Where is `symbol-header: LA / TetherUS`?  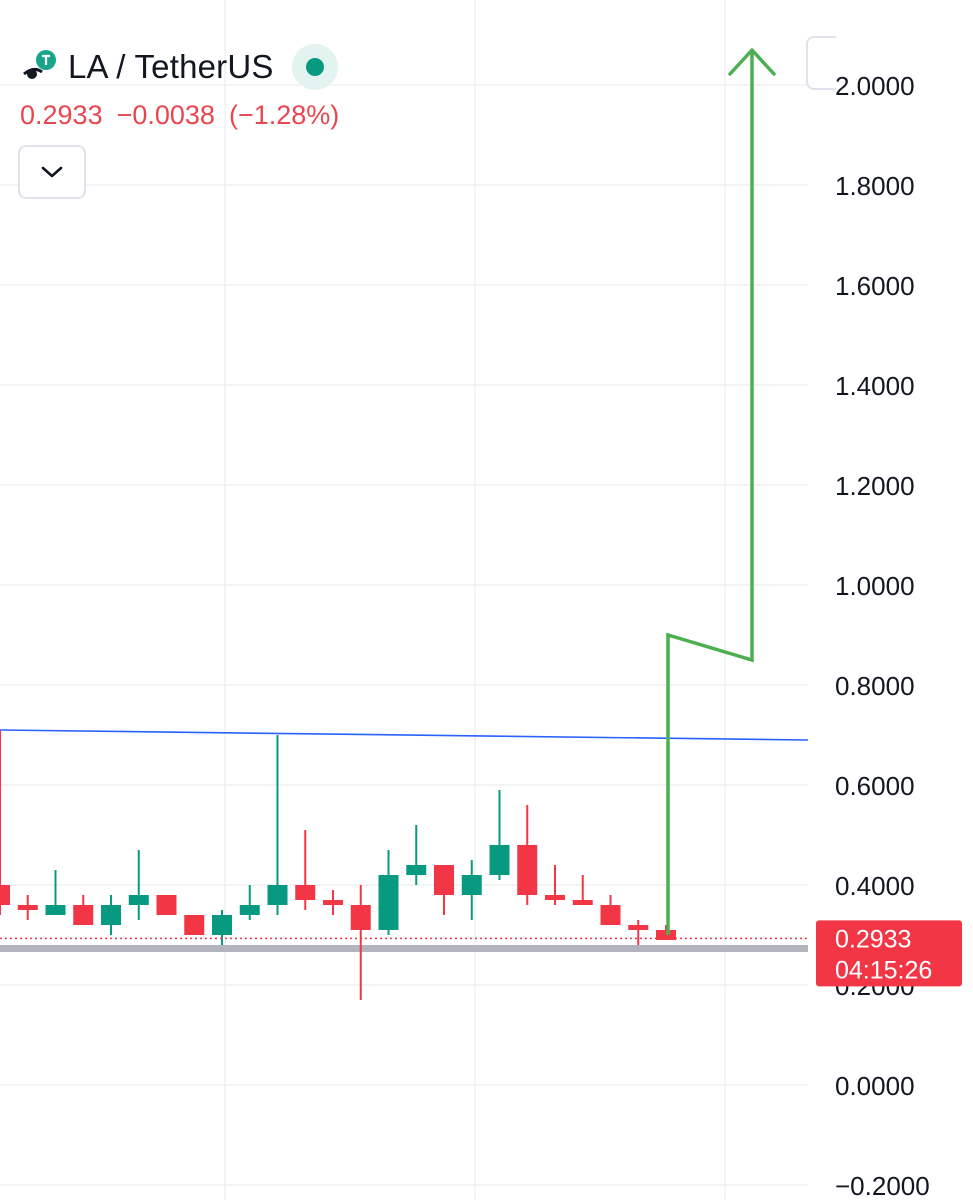
symbol-header: LA / TetherUS is located at coordinates (179, 67).